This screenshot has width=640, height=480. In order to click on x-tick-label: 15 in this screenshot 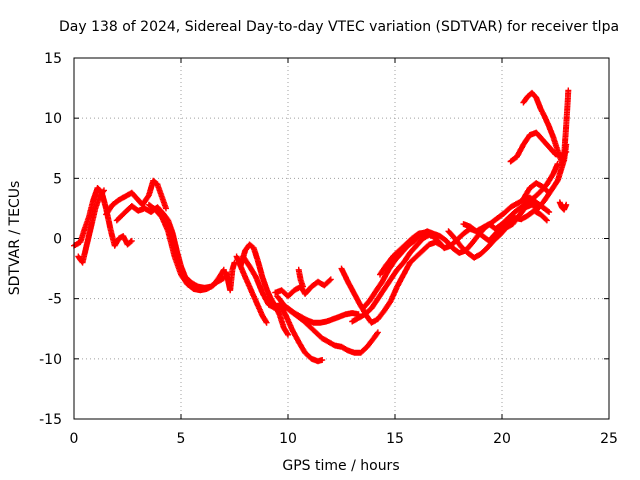, I will do `click(395, 439)`.